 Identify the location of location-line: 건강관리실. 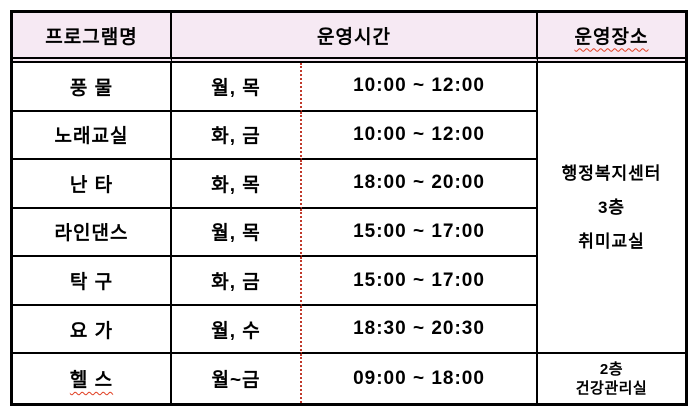
(611, 388).